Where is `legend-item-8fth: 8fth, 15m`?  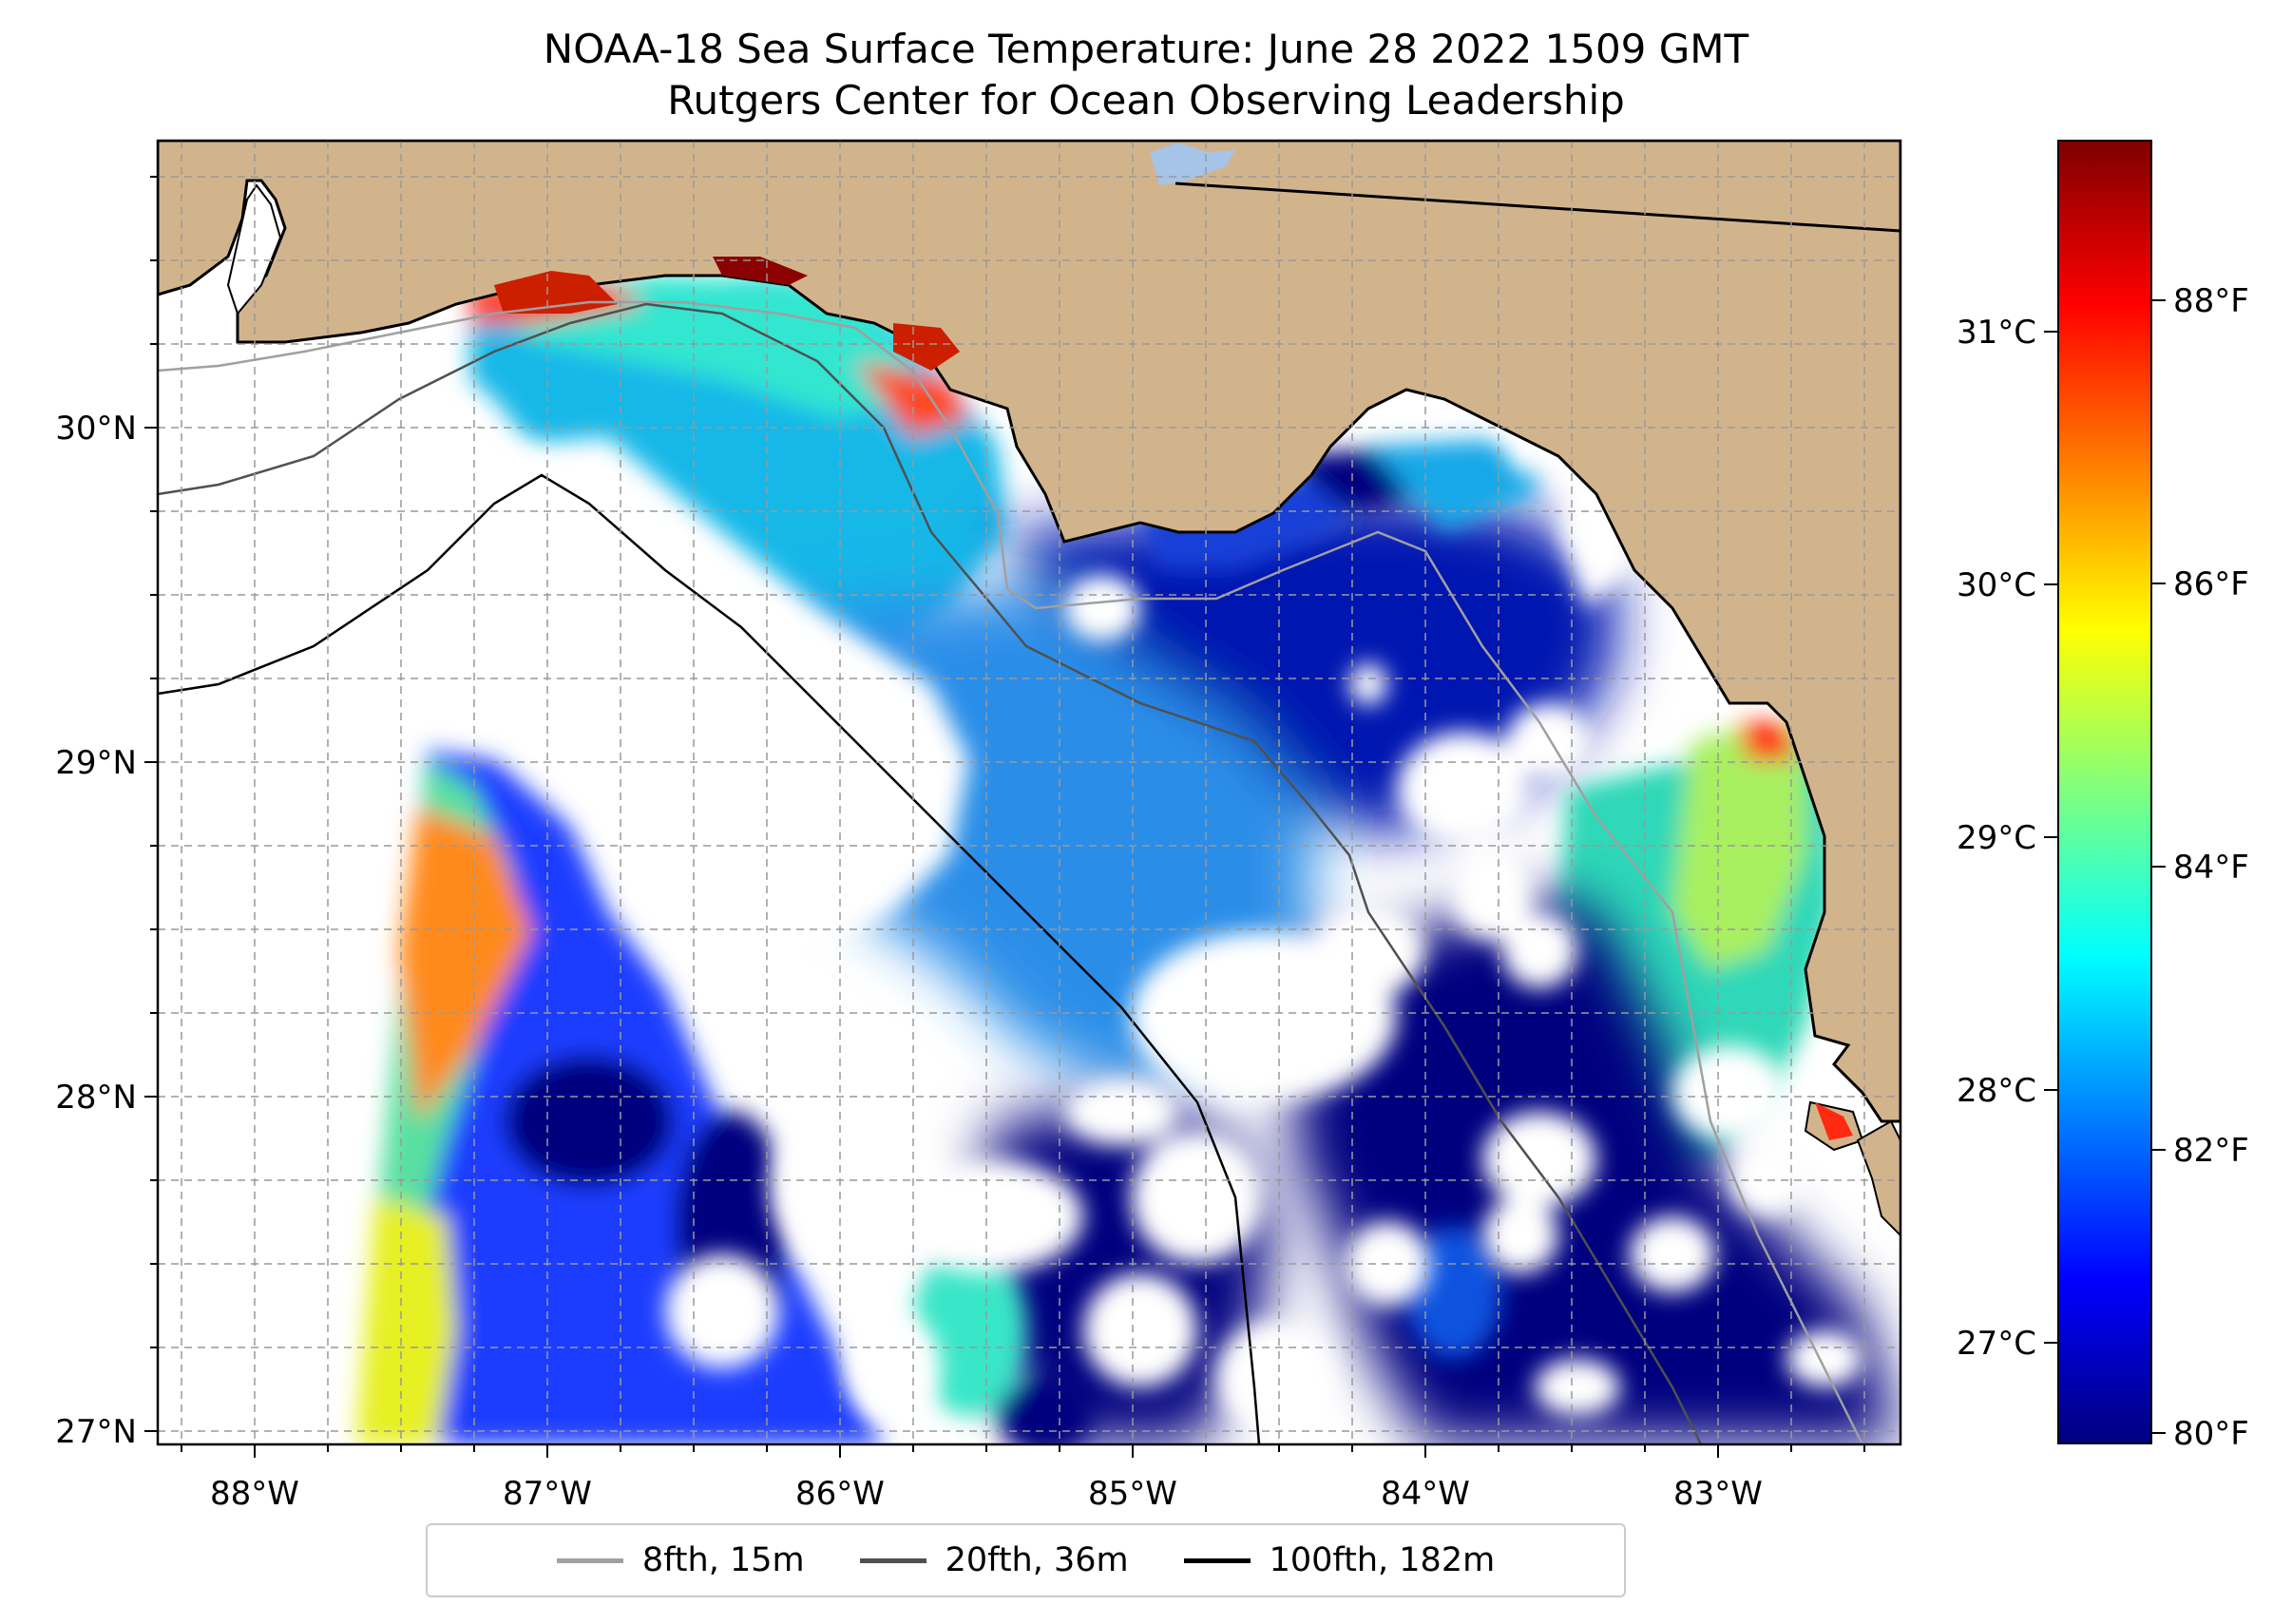 legend-item-8fth: 8fth, 15m is located at coordinates (680, 1560).